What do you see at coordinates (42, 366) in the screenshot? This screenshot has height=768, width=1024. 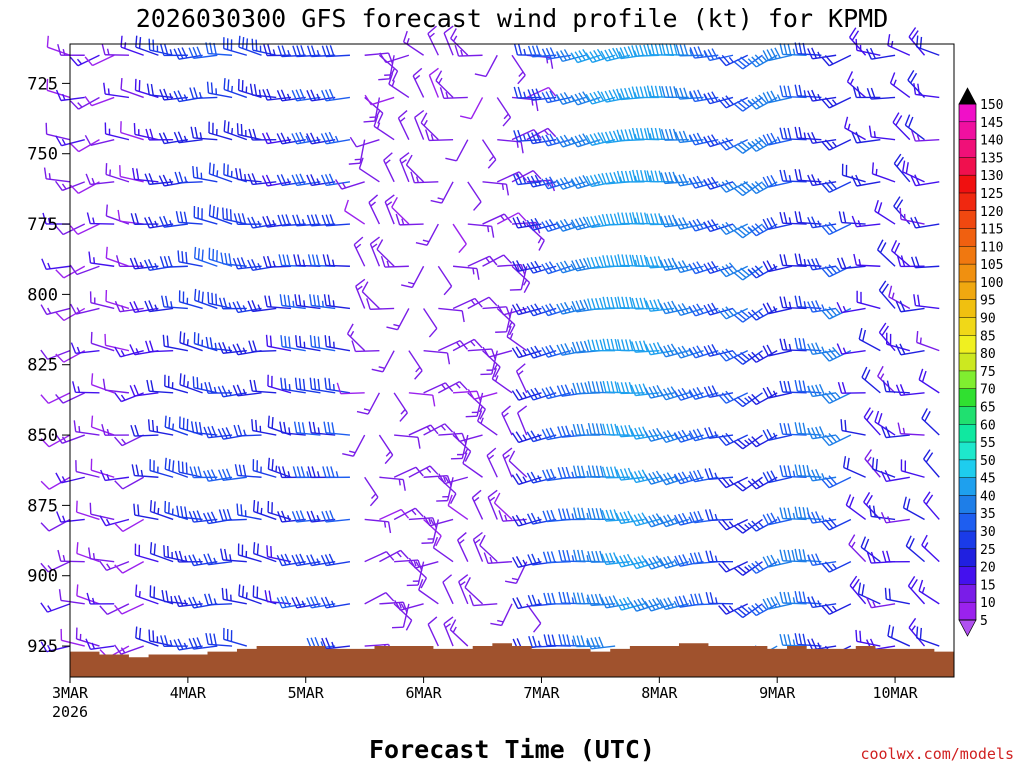 I see `y-tick-label: 825` at bounding box center [42, 366].